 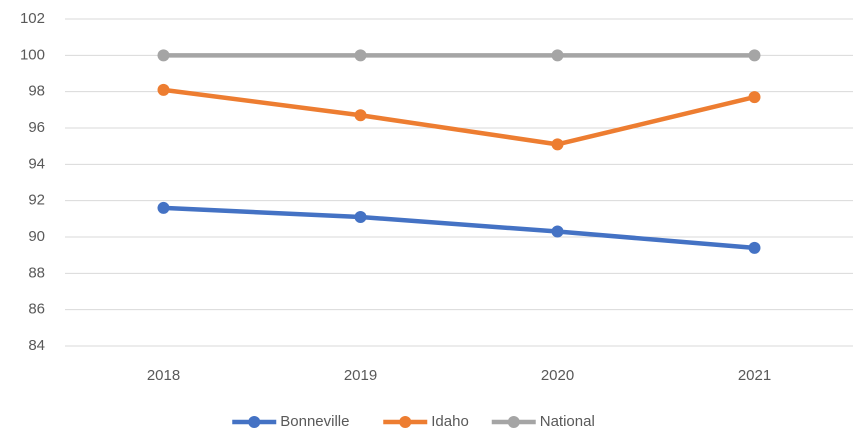 I want to click on y-tick-label: 96, so click(x=36, y=127).